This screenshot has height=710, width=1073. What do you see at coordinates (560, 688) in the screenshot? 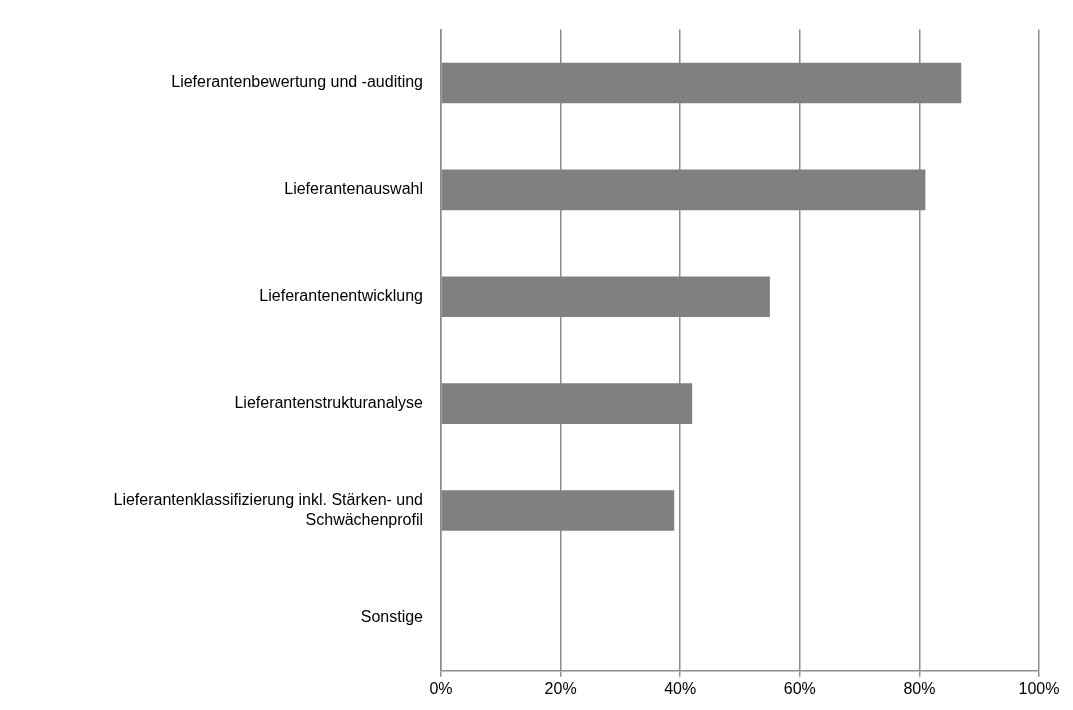
I see `x-tick-label: 20%` at bounding box center [560, 688].